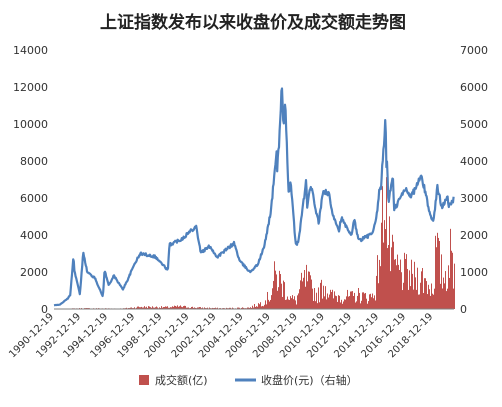  Describe the element at coordinates (181, 380) in the screenshot. I see `legend-label-turnover: 成交额(亿)` at that location.